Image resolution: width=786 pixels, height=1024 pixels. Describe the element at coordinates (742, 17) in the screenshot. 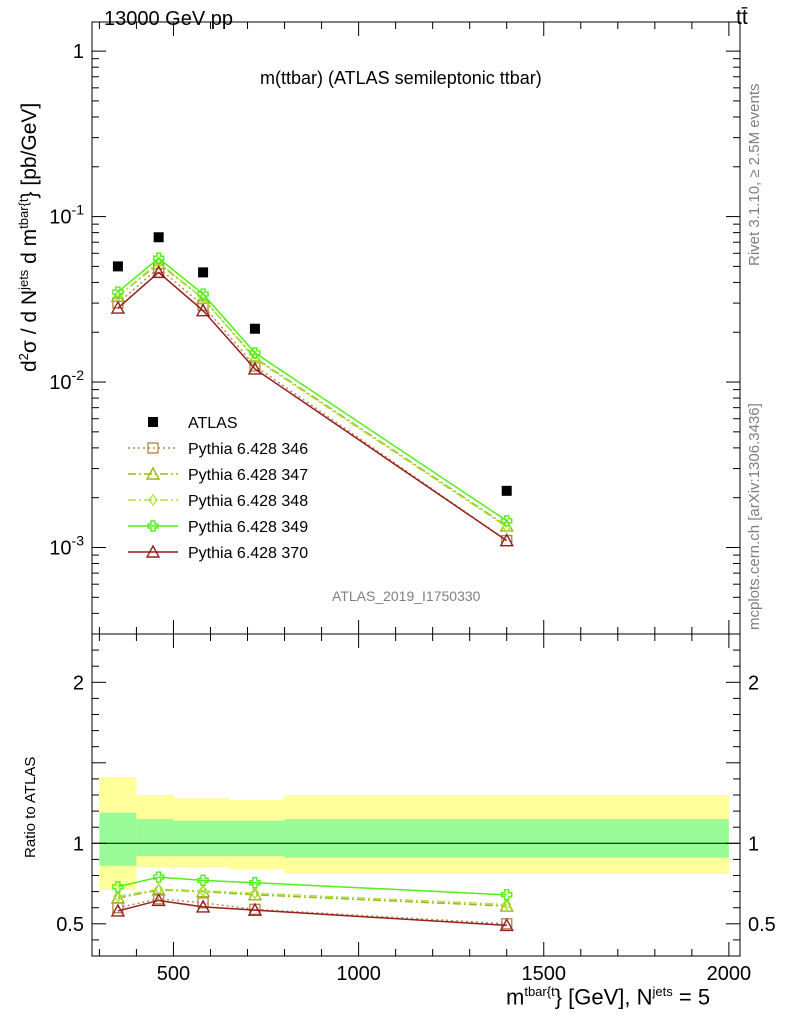

I see `process-label: tt̄` at that location.